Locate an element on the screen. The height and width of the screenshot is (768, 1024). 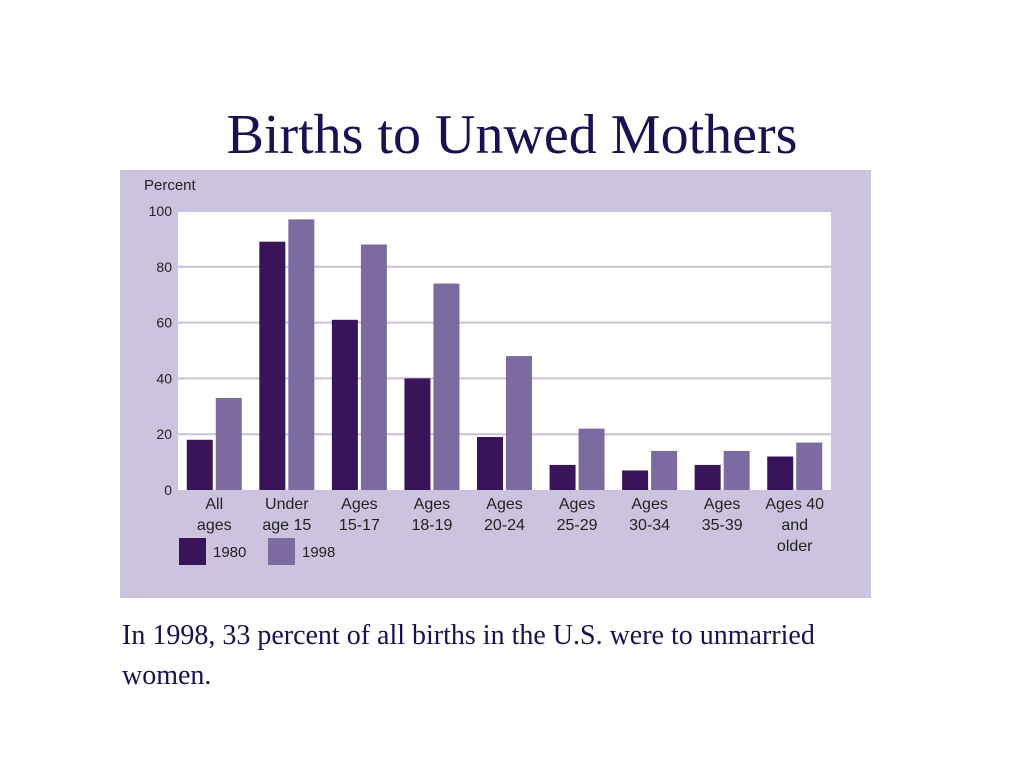
legend-swatch-1998 is located at coordinates (281, 551).